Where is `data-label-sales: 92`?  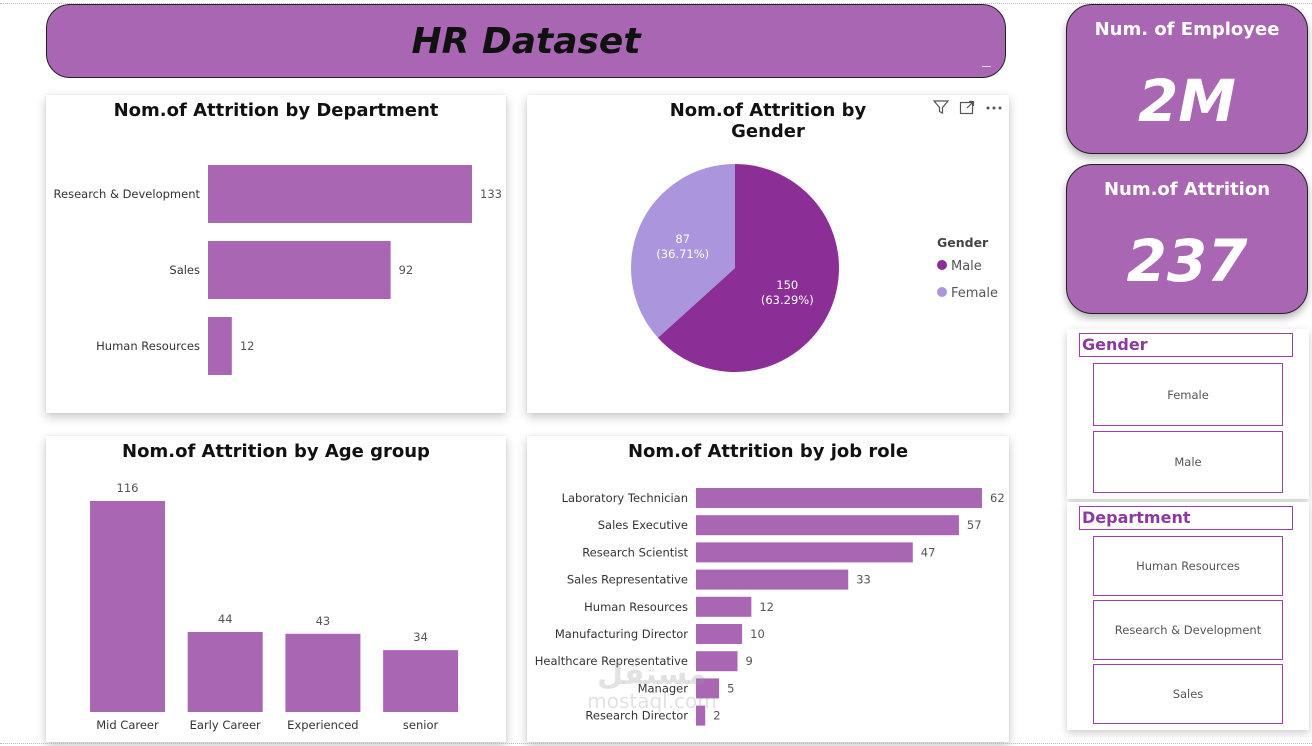
data-label-sales: 92 is located at coordinates (406, 270).